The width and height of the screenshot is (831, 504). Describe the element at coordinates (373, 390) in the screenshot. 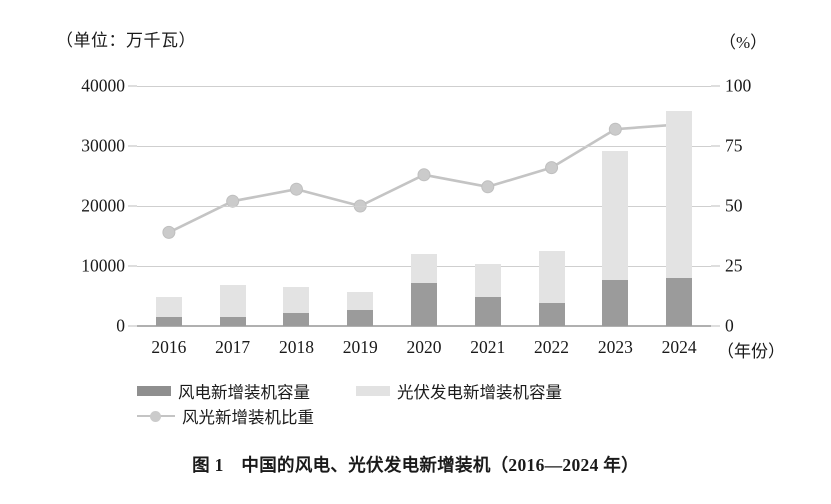

I see `legend-swatch-solar-icon` at that location.